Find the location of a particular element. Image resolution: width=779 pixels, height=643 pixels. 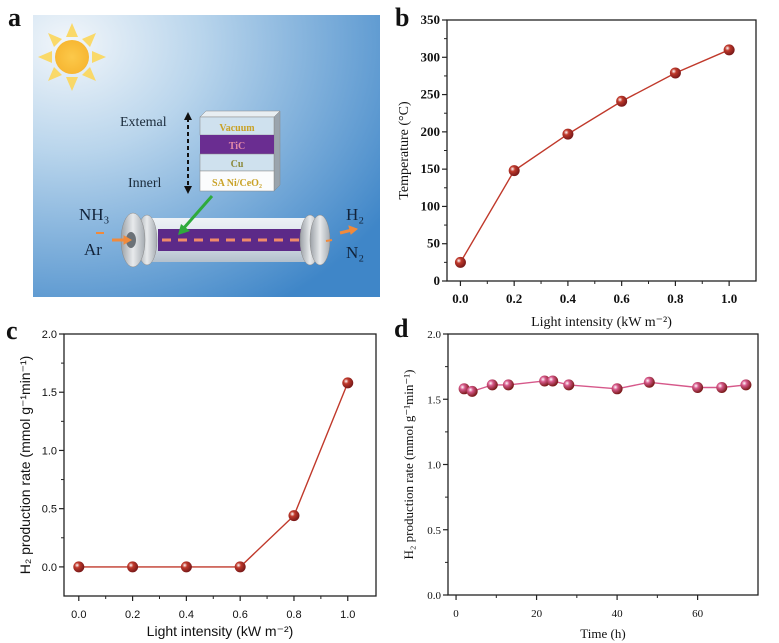

y-tick-label: 200 is located at coordinates (431, 131).